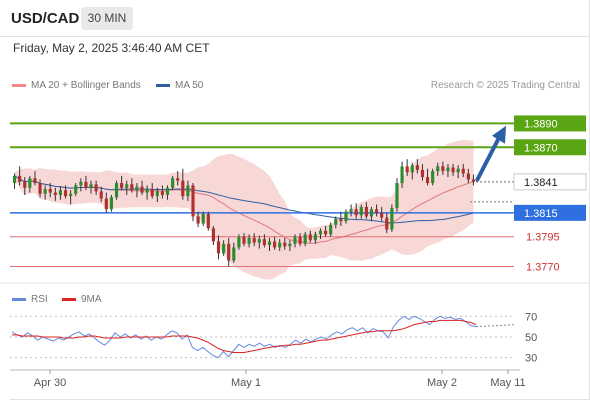  I want to click on symbol-title: USD/CAD, so click(45, 18).